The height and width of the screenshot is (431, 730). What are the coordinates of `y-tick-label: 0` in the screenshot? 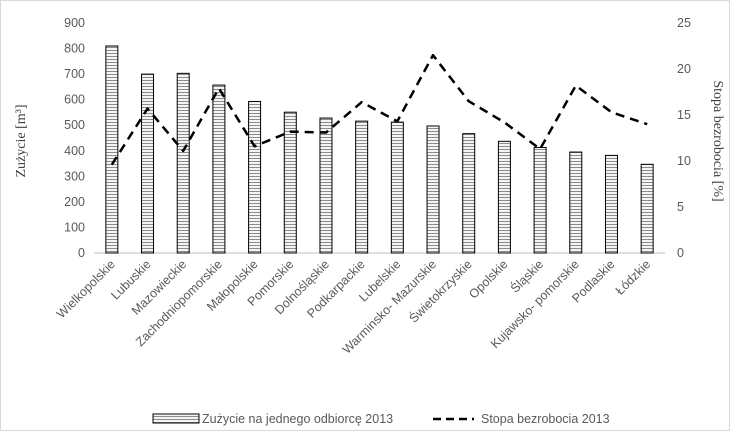 It's located at (81, 253).